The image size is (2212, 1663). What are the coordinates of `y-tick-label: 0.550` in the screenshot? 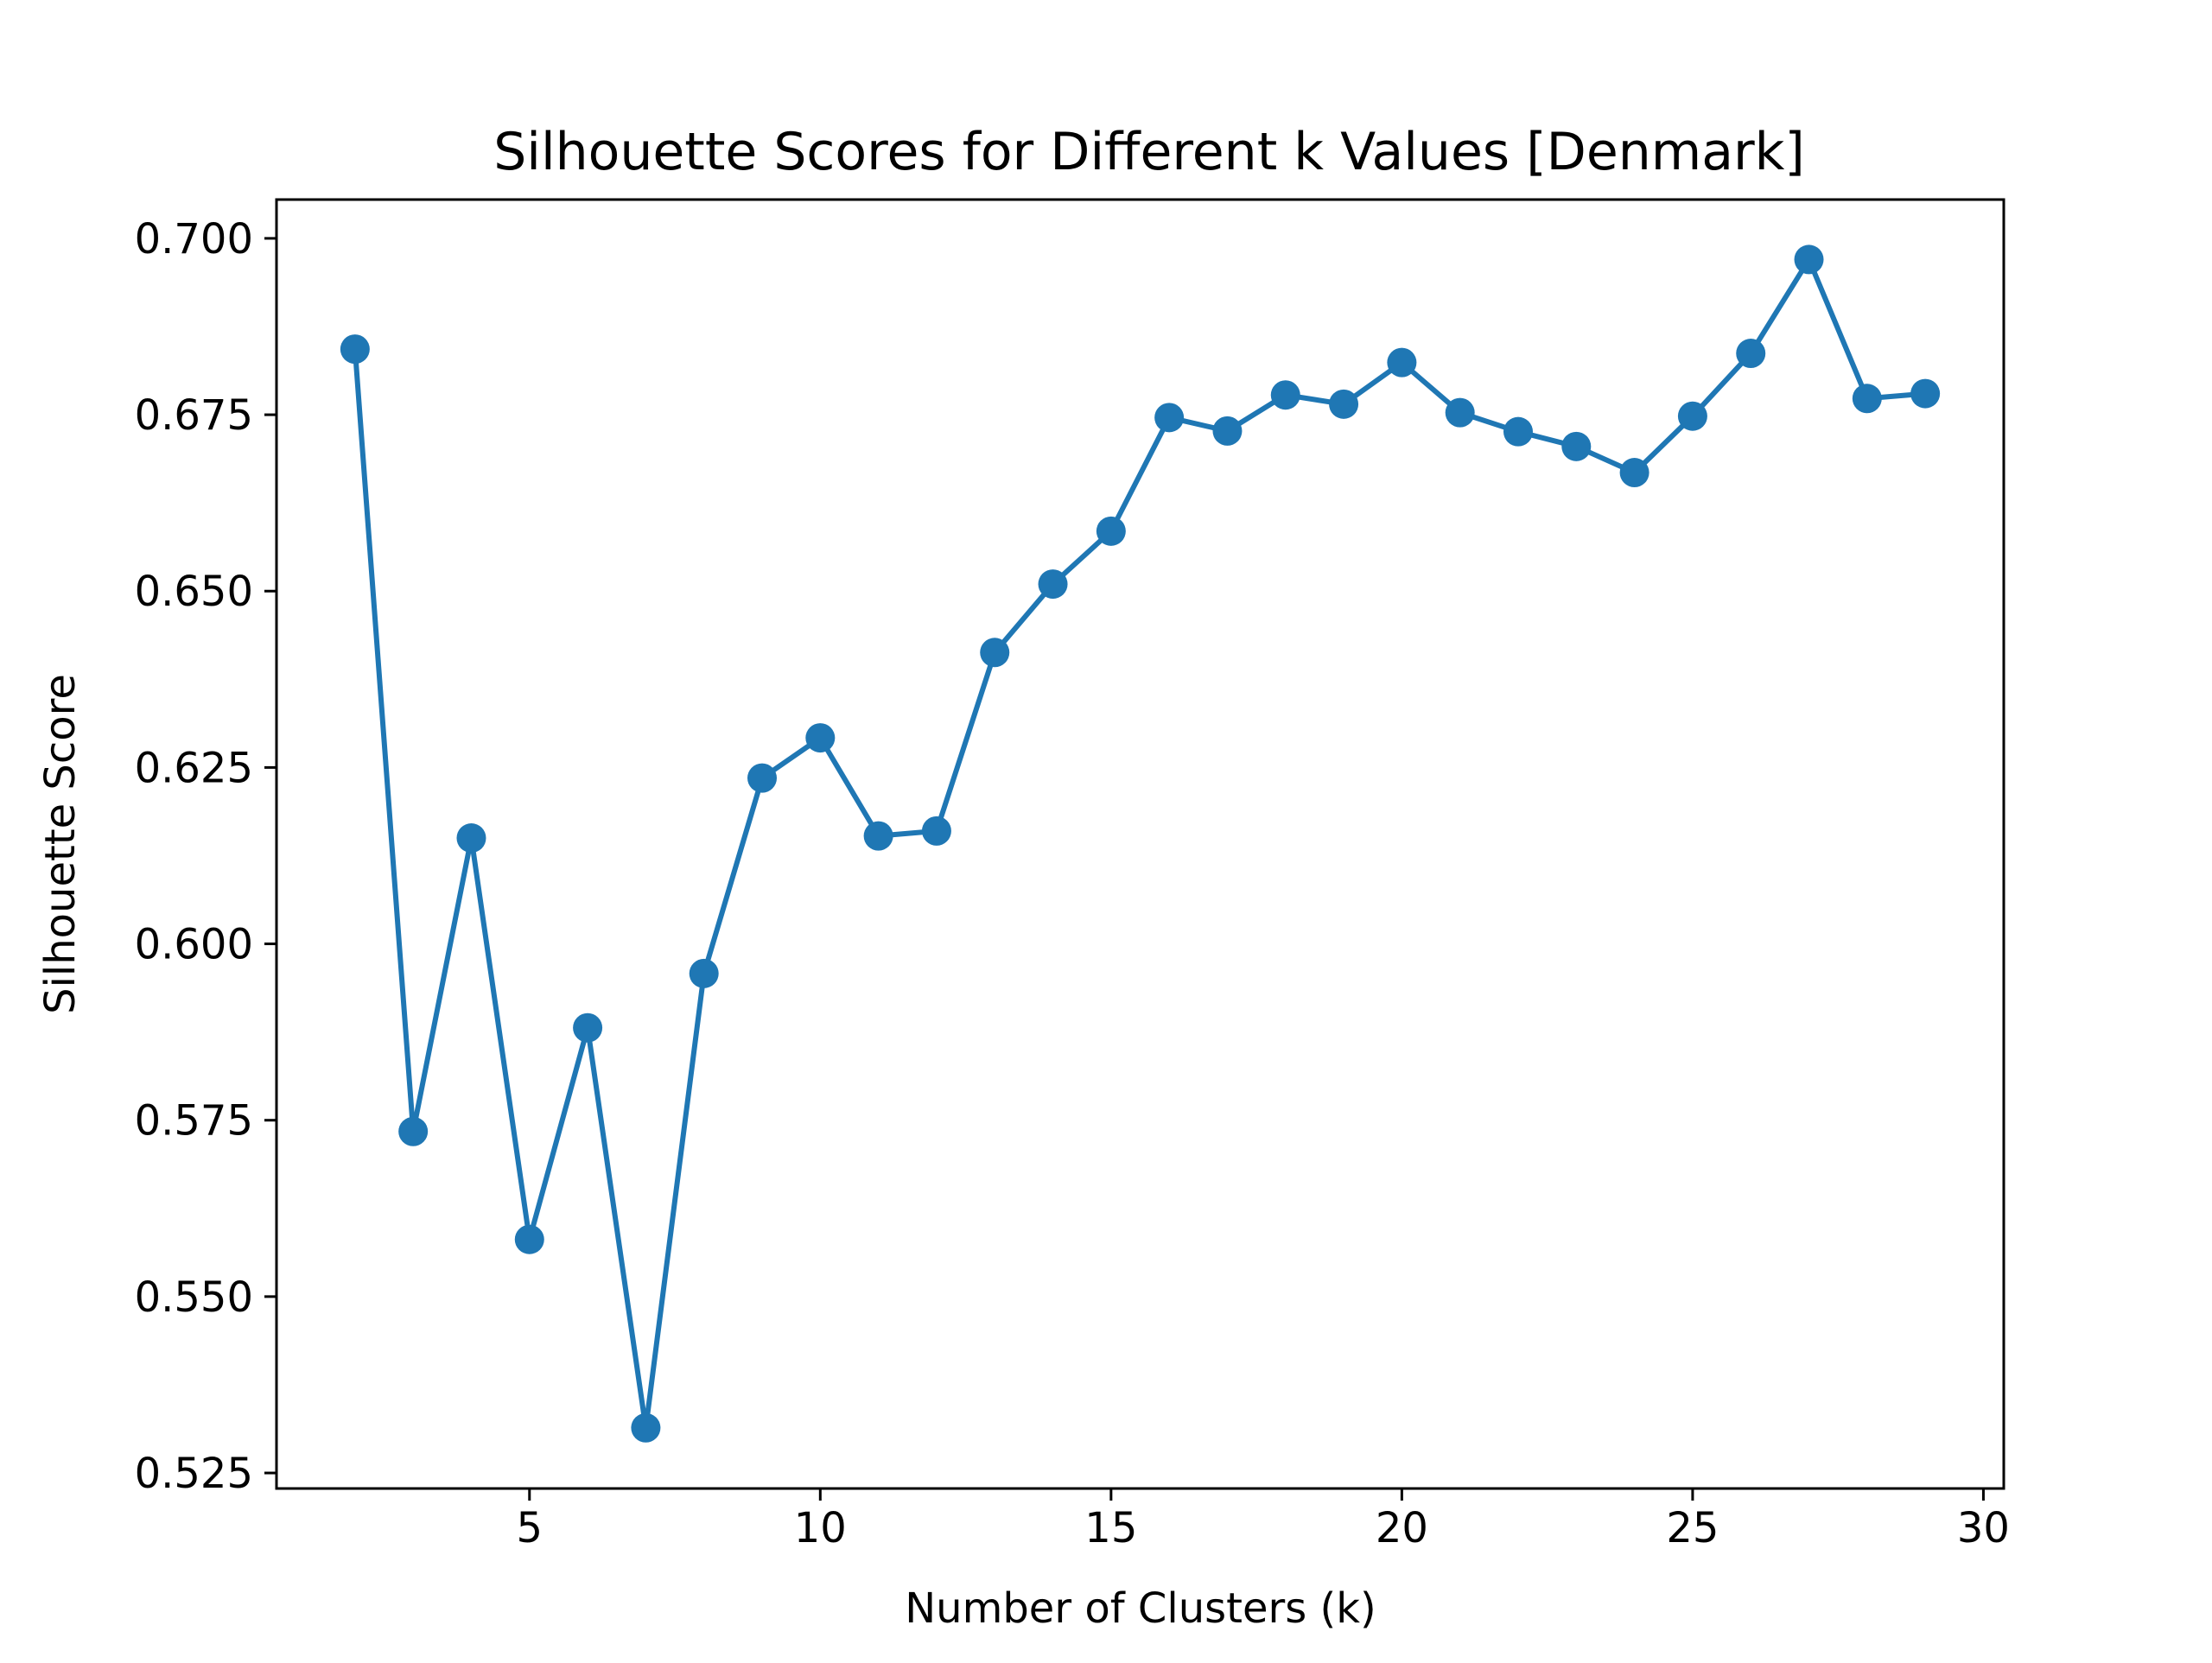 It's located at (194, 1297).